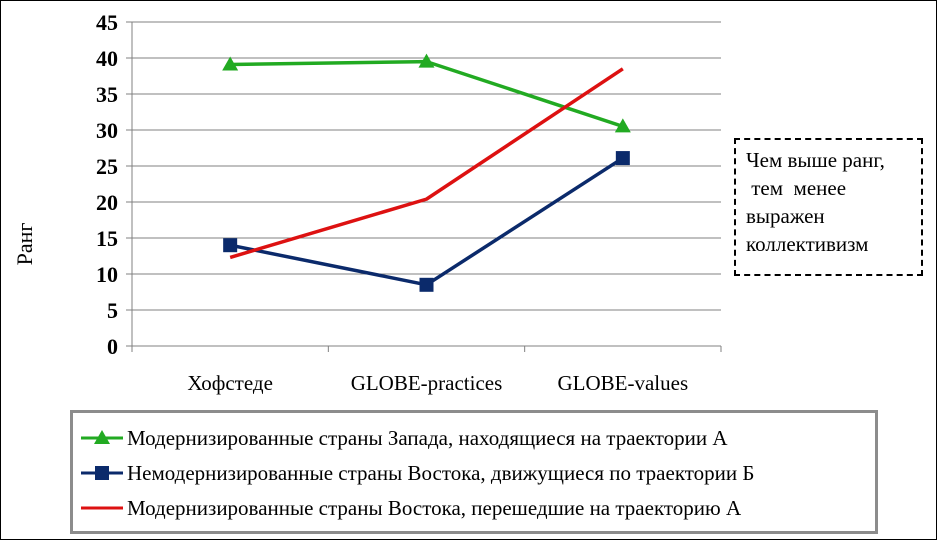  What do you see at coordinates (807, 244) in the screenshot?
I see `annotation-line: коллективизм` at bounding box center [807, 244].